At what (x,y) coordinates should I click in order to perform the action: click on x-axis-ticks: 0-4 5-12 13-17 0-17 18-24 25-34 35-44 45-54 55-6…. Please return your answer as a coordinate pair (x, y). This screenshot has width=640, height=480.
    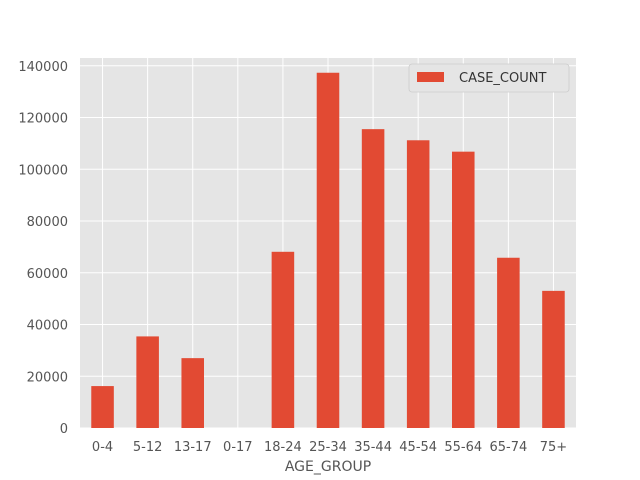
    Looking at the image, I should click on (329, 447).